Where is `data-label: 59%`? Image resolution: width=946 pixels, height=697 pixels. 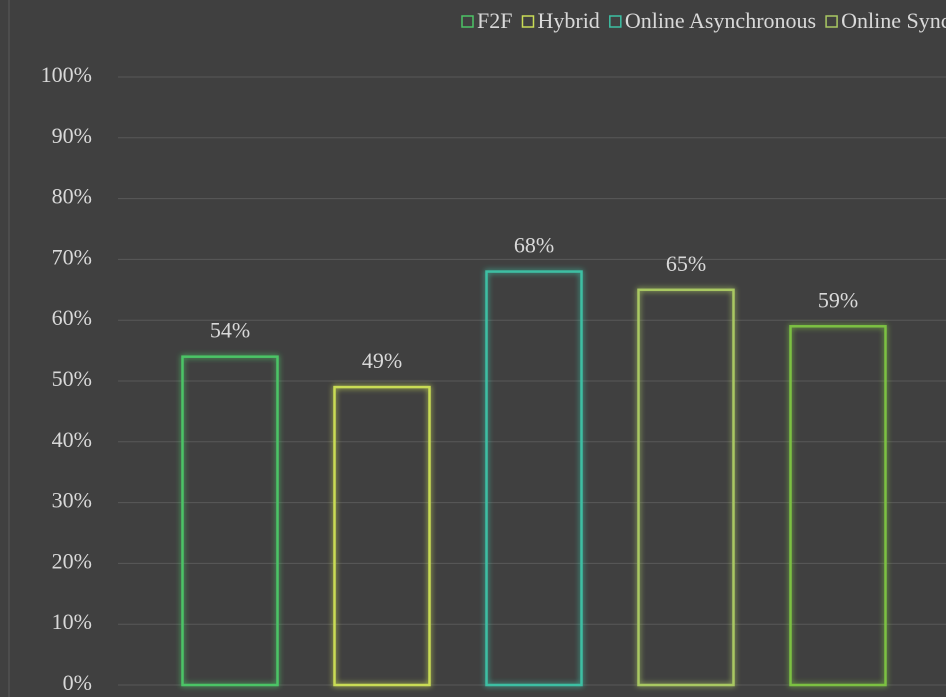 data-label: 59% is located at coordinates (838, 299).